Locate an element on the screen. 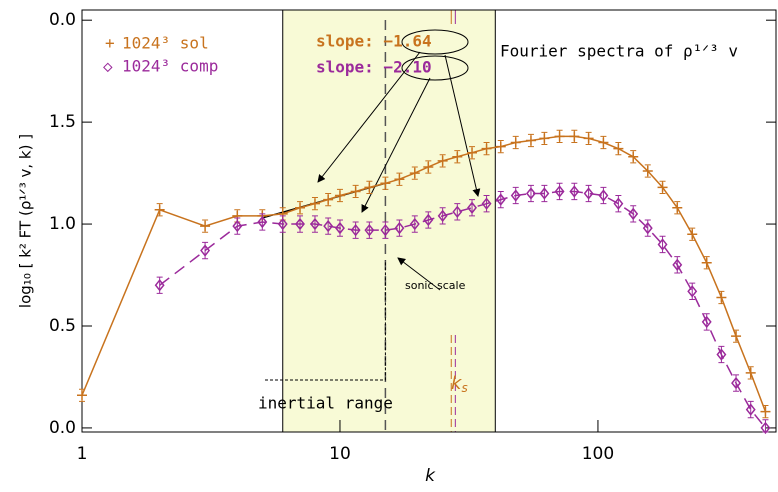 The image size is (778, 492). y-tick-label: 1.5 is located at coordinates (62, 122).